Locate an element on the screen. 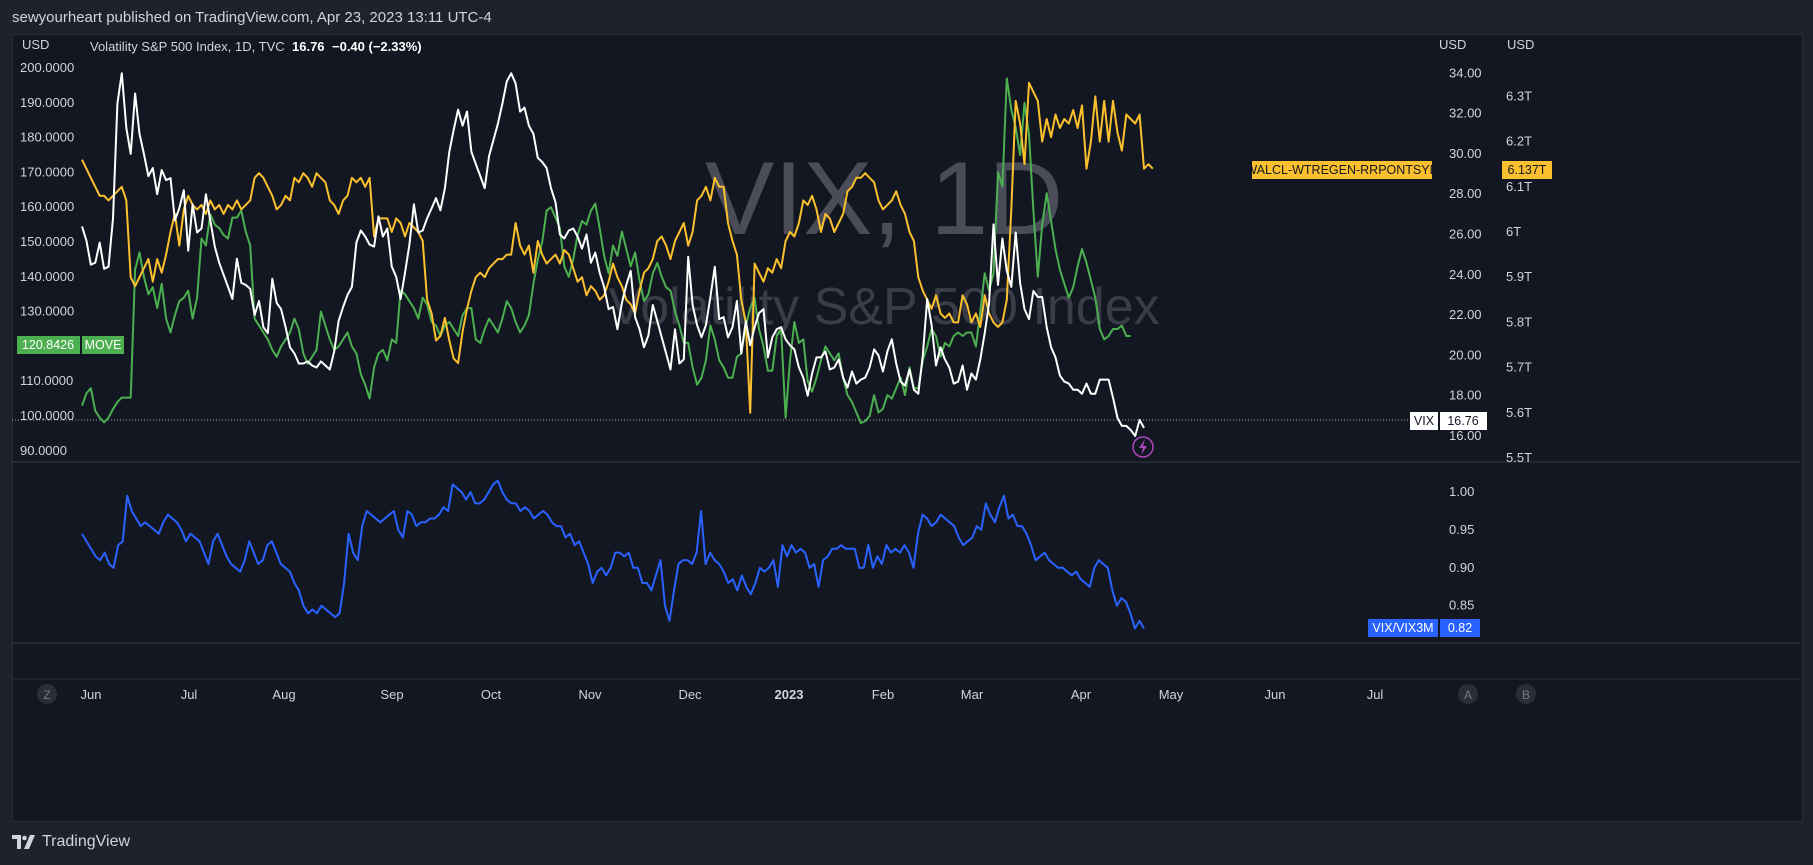 Image resolution: width=1813 pixels, height=865 pixels. left-tick-label: 160.0000 is located at coordinates (47, 206).